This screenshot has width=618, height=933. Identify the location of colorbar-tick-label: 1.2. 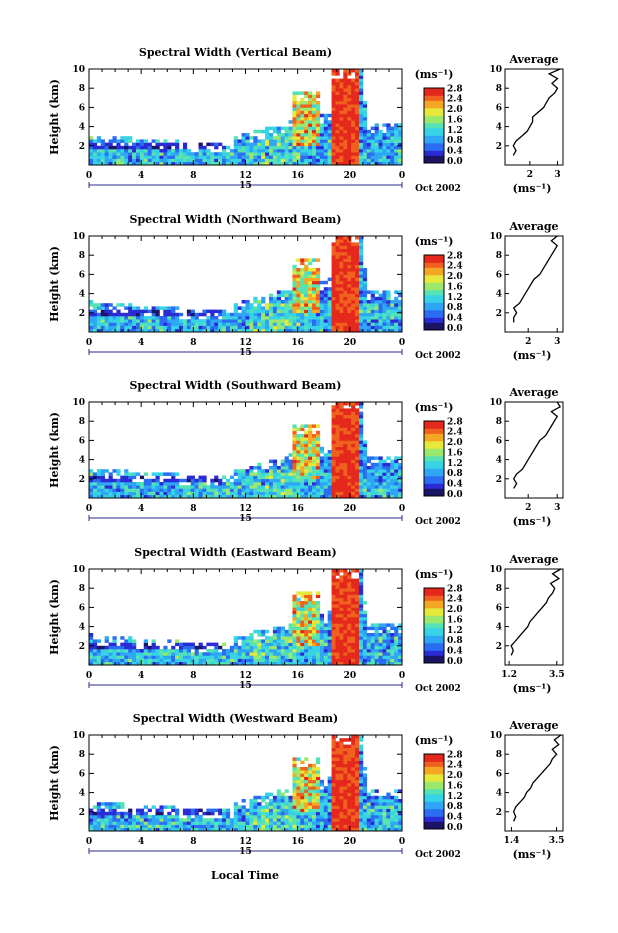
(455, 631).